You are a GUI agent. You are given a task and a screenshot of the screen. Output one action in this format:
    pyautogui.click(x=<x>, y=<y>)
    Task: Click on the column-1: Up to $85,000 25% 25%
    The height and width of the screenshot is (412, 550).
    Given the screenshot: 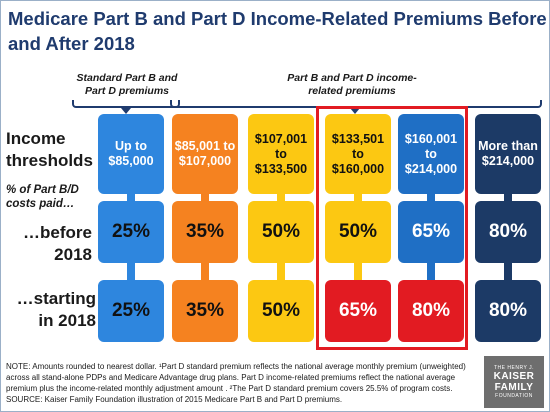 What is the action you would take?
    pyautogui.click(x=131, y=228)
    